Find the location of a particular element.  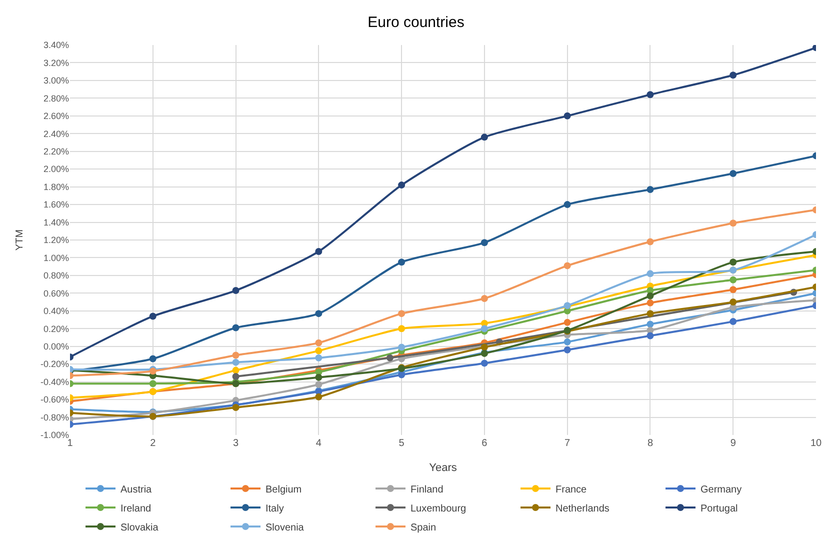

legend-label: Slovenia is located at coordinates (285, 528).